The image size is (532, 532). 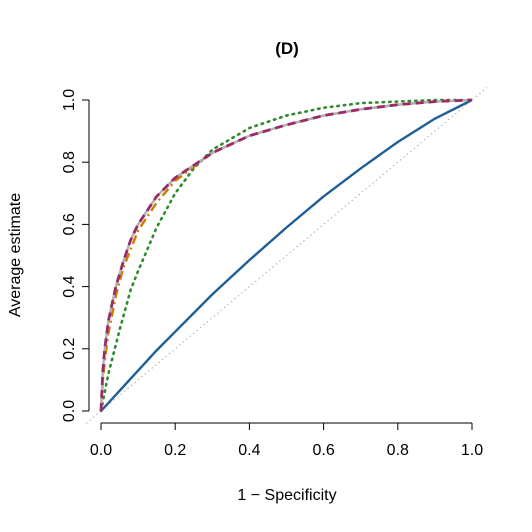 What do you see at coordinates (398, 450) in the screenshot?
I see `x-tick-label: 0.8` at bounding box center [398, 450].